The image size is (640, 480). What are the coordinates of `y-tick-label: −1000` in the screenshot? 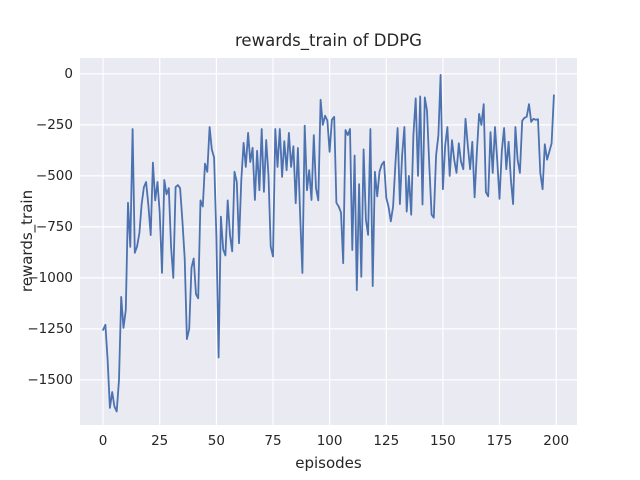 It's located at (50, 277).